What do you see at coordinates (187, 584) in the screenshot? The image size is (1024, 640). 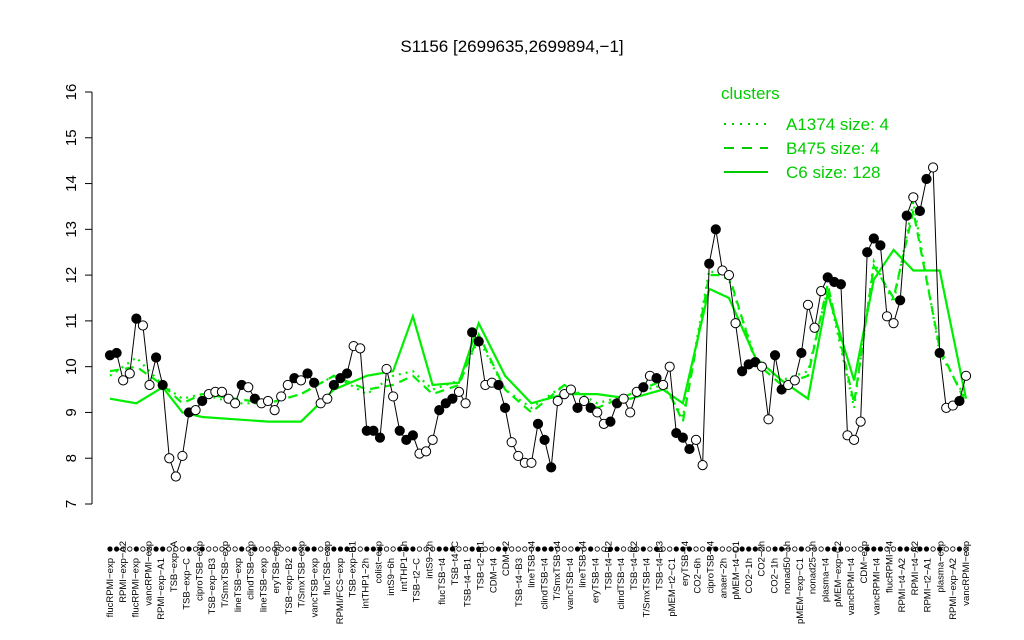 I see `x-tick-label: TSB−exp−C` at bounding box center [187, 584].